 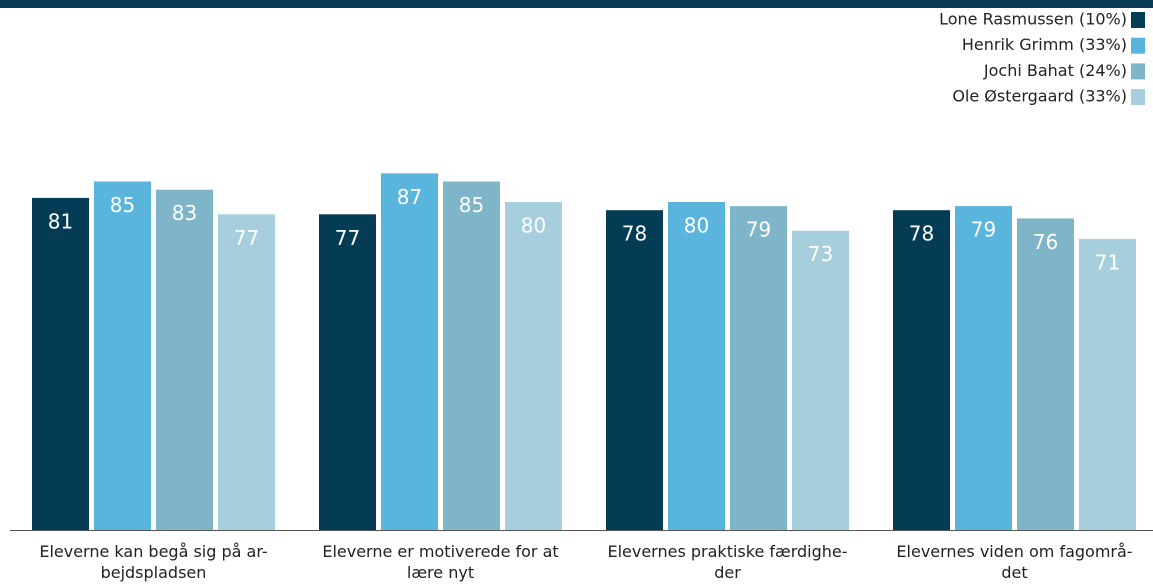 What do you see at coordinates (440, 562) in the screenshot?
I see `x-tick-label: Eleverne er motiverede for at lære nyt` at bounding box center [440, 562].